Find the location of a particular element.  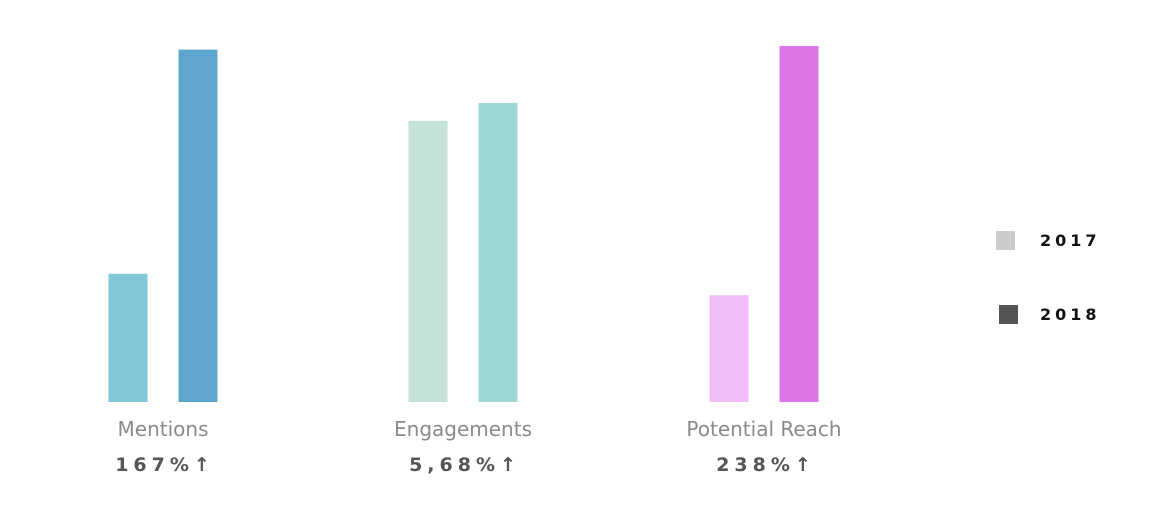

bar-mentions-2018 is located at coordinates (198, 225).